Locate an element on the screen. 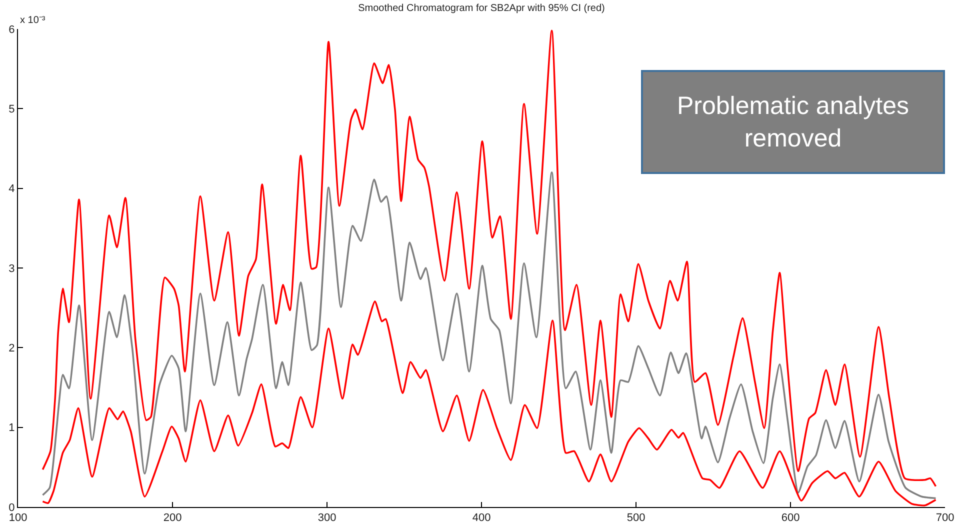  x-tick-label: 500 is located at coordinates (636, 518).